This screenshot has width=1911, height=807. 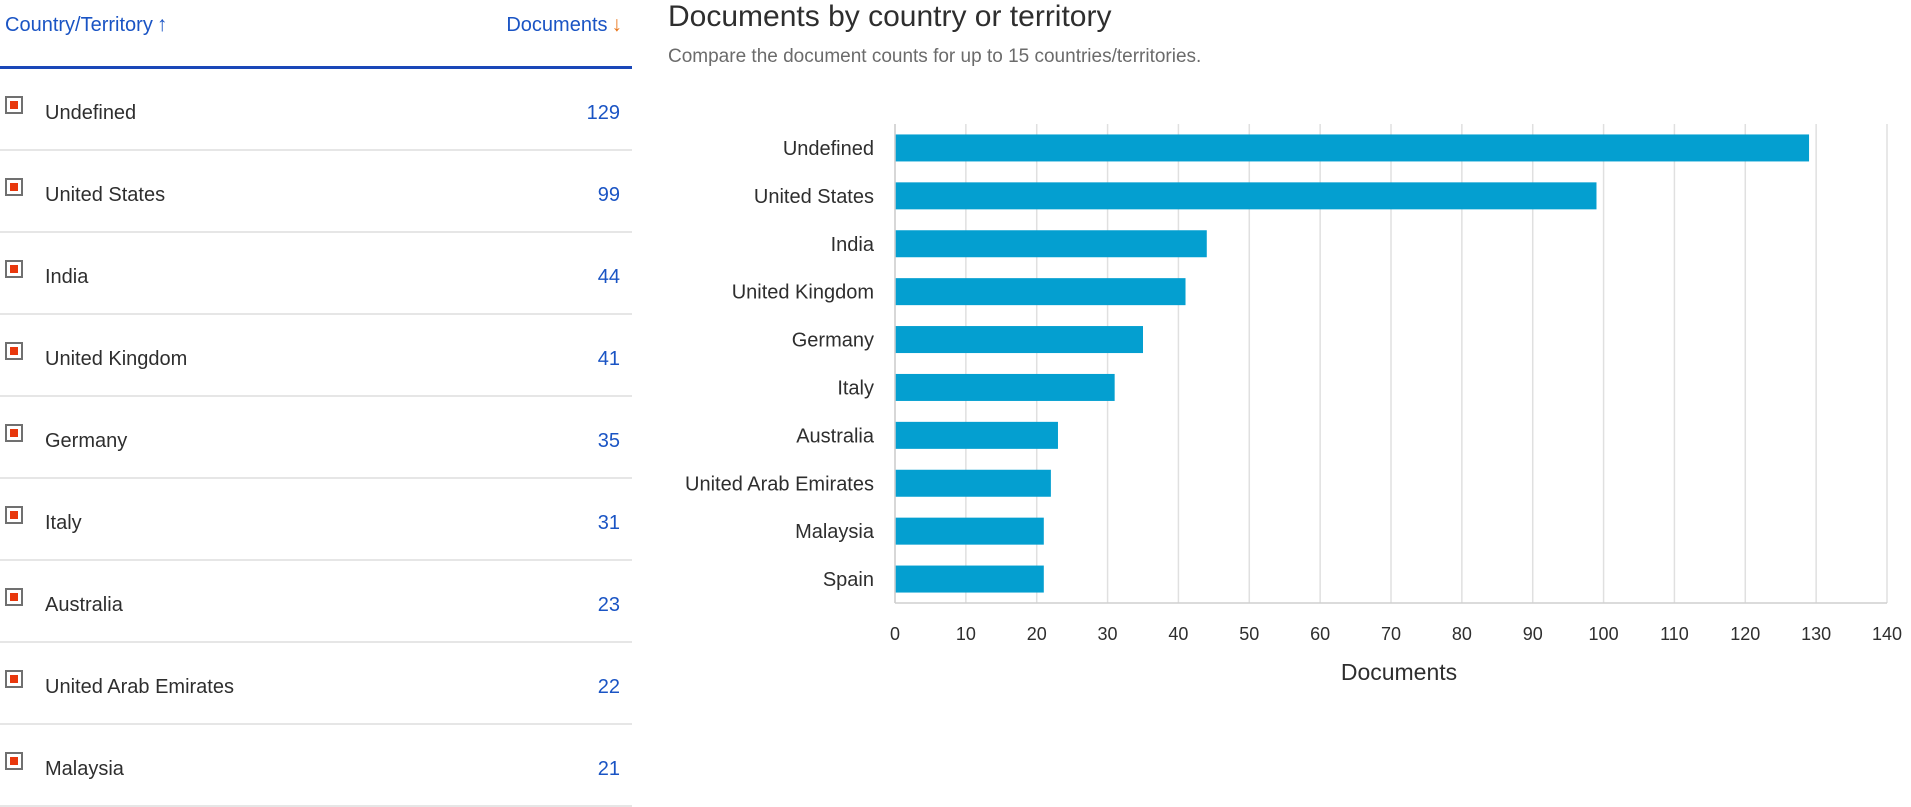 What do you see at coordinates (608, 277) in the screenshot?
I see `row-document-count: 44` at bounding box center [608, 277].